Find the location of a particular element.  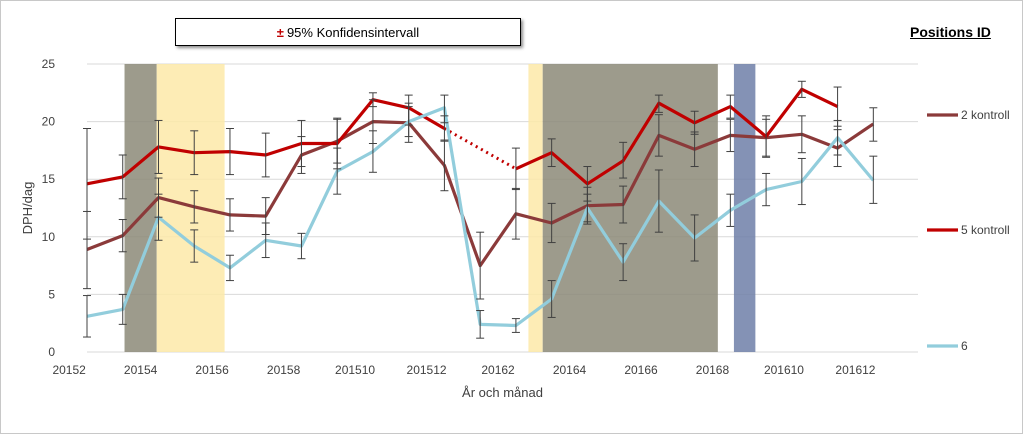

x-tick-label: 20156 is located at coordinates (212, 370).